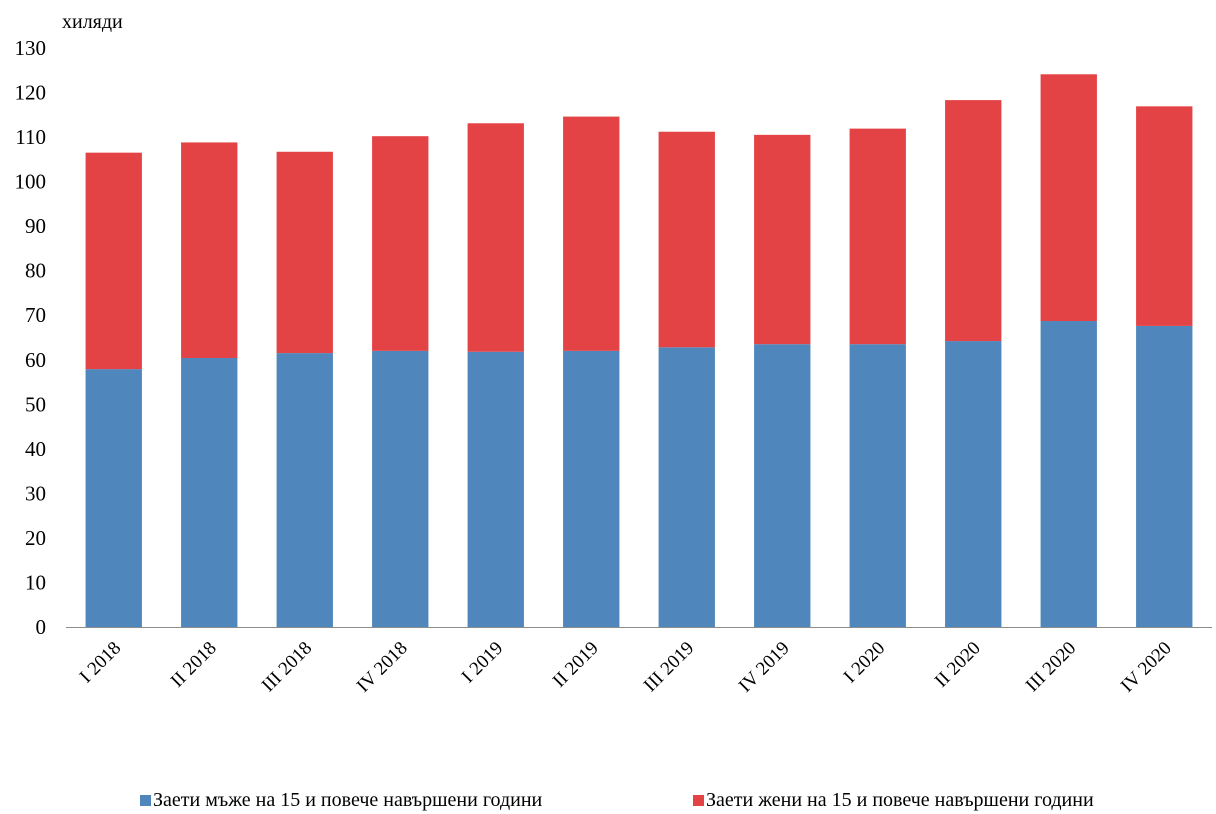  What do you see at coordinates (483, 663) in the screenshot?
I see `x-tick-label: I 2019` at bounding box center [483, 663].